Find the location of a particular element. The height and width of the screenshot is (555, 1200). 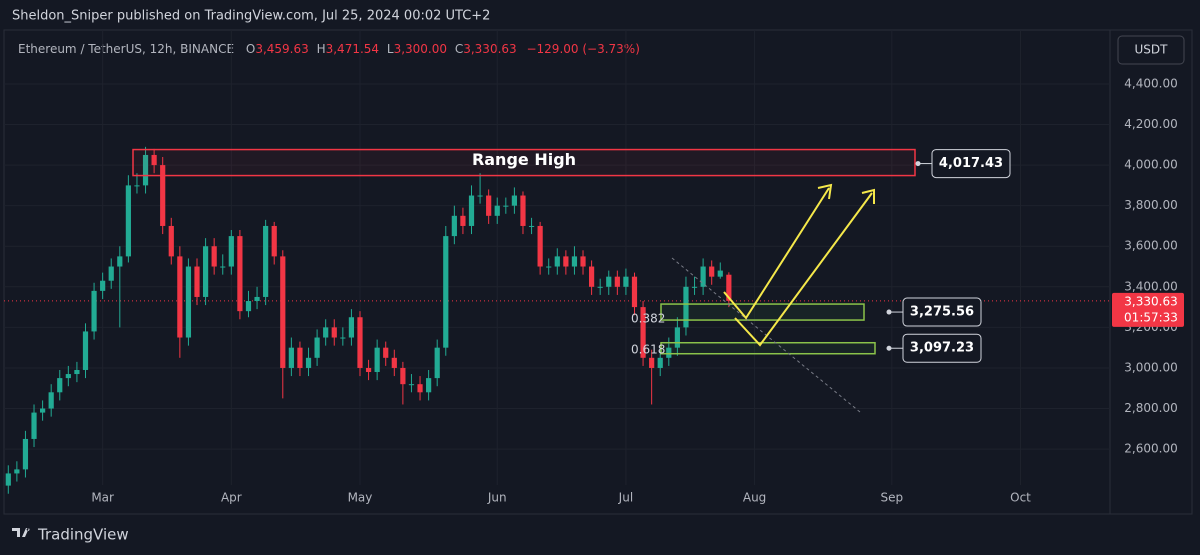

currency-label: USDT is located at coordinates (1152, 50).